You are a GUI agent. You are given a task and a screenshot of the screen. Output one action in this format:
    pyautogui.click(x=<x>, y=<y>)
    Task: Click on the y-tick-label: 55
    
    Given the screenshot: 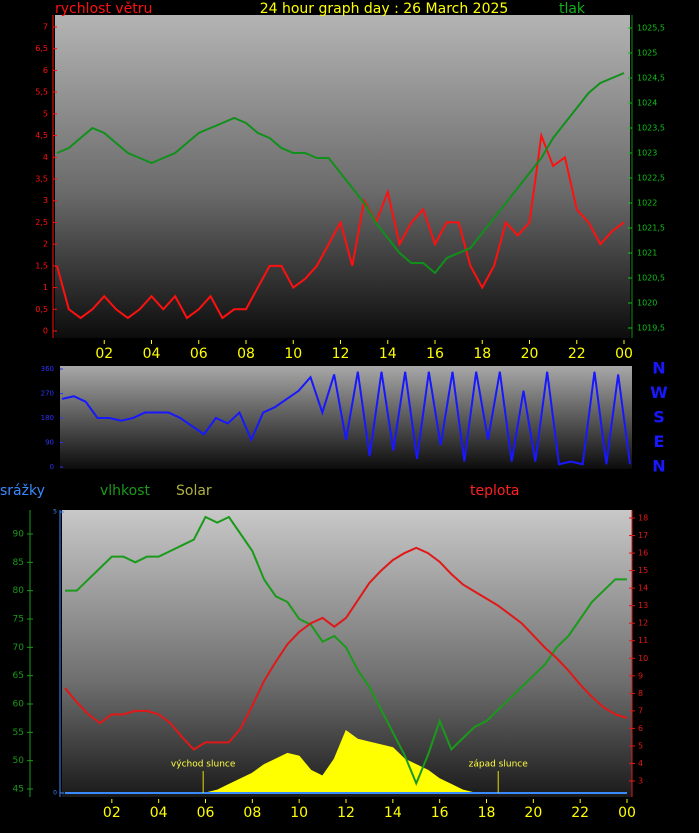 What is the action you would take?
    pyautogui.click(x=18, y=733)
    